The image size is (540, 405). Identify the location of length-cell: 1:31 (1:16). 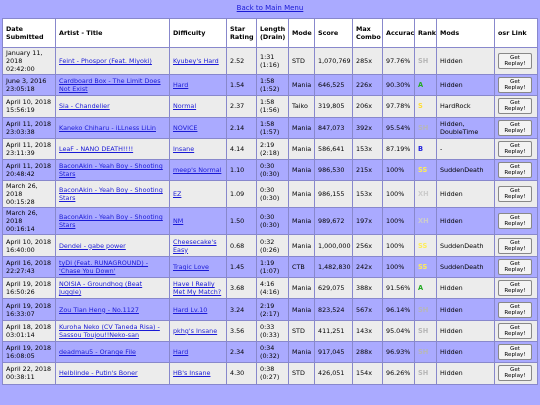
(272, 61).